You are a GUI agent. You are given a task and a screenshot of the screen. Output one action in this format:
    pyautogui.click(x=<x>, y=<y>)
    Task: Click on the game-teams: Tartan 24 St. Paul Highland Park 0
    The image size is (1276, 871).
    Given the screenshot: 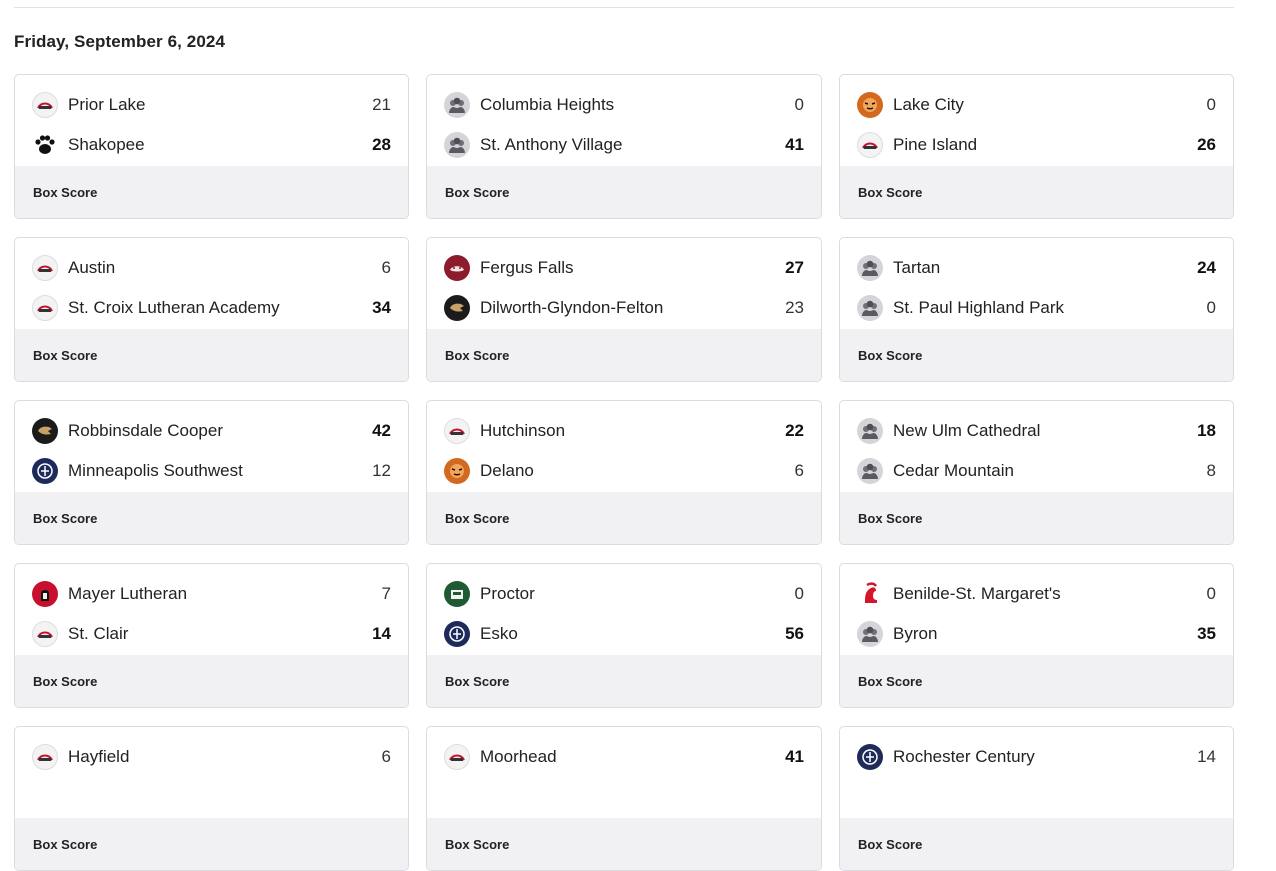 What is the action you would take?
    pyautogui.click(x=1036, y=283)
    